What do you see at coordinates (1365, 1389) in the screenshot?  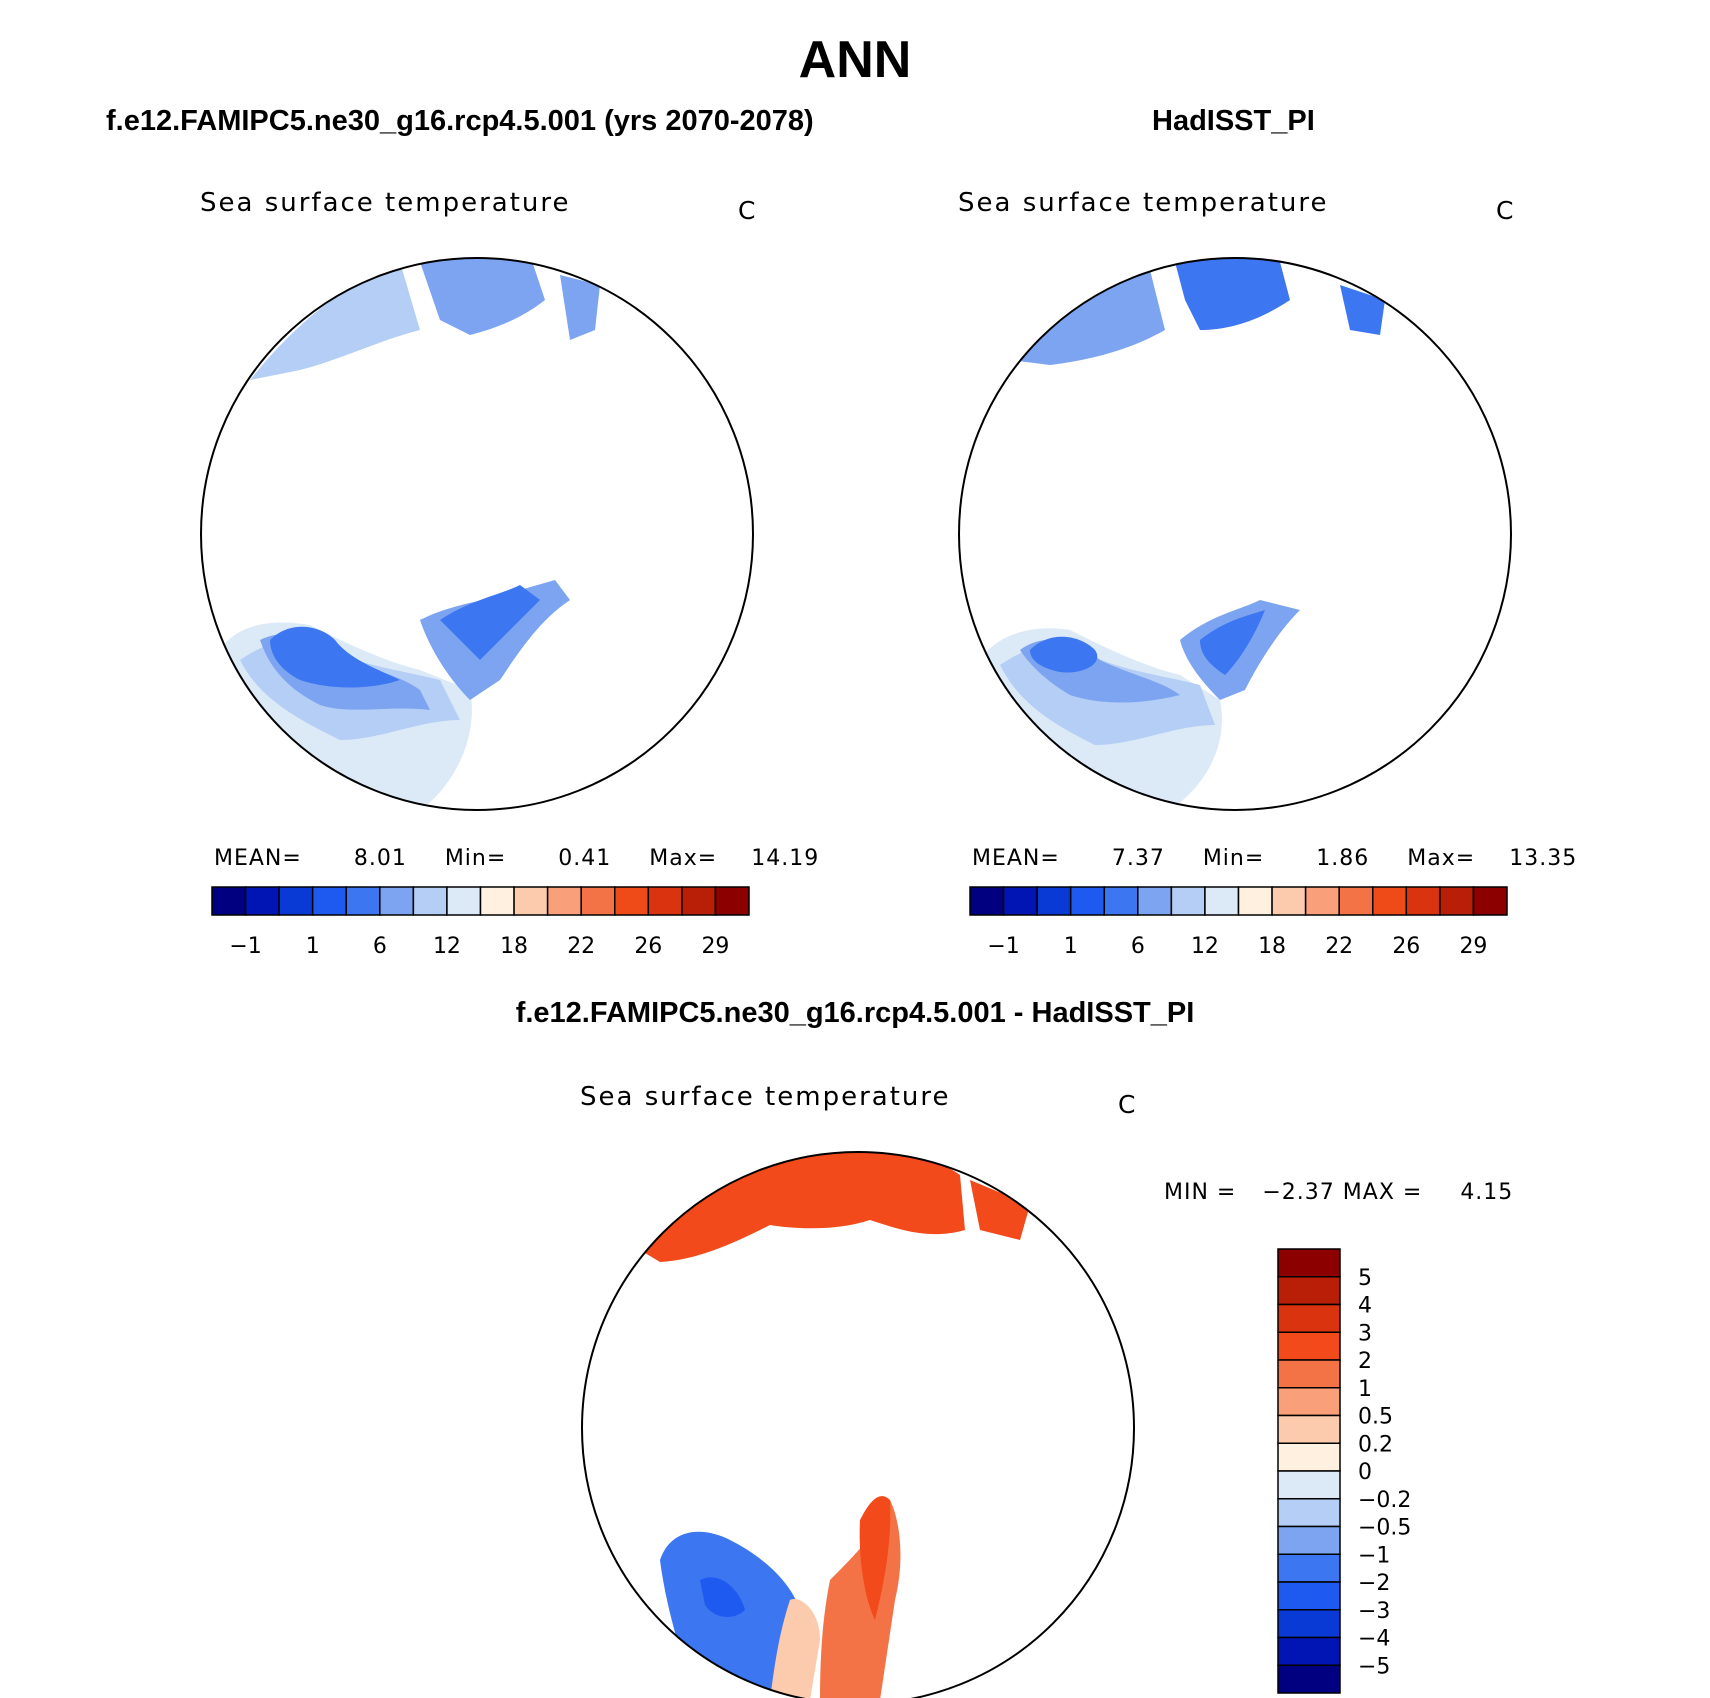 I see `diff-colorbar-tick-label: 1` at bounding box center [1365, 1389].